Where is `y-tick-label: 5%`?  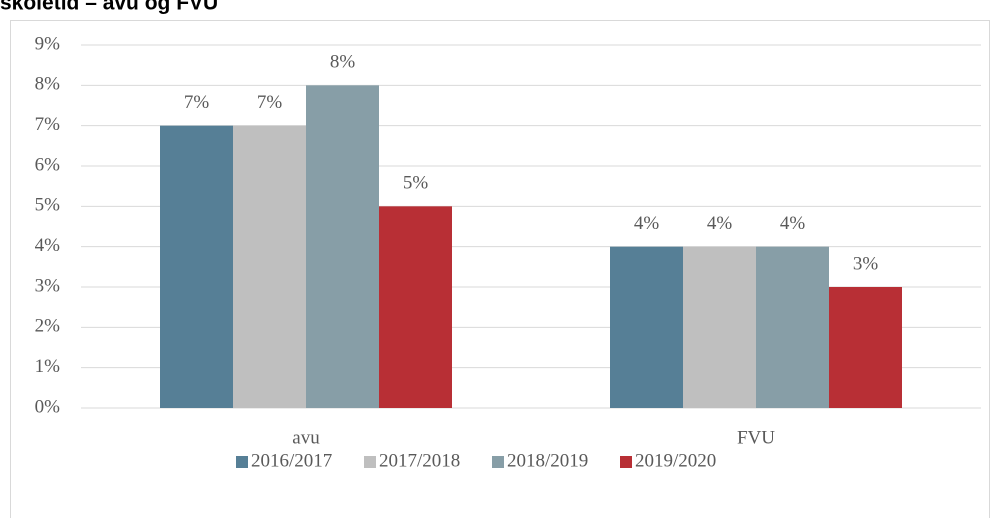 y-tick-label: 5% is located at coordinates (48, 205).